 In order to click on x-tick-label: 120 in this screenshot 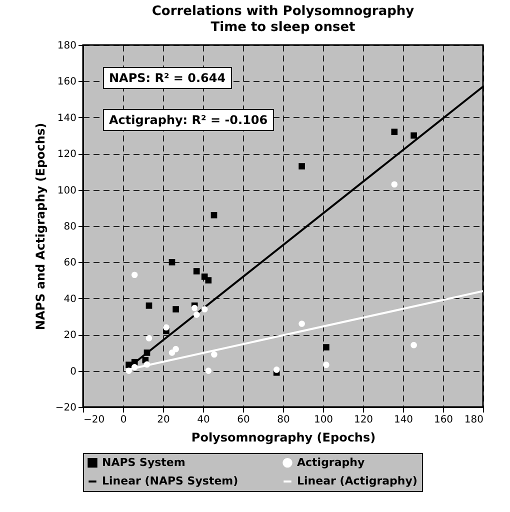, I will do `click(364, 420)`.